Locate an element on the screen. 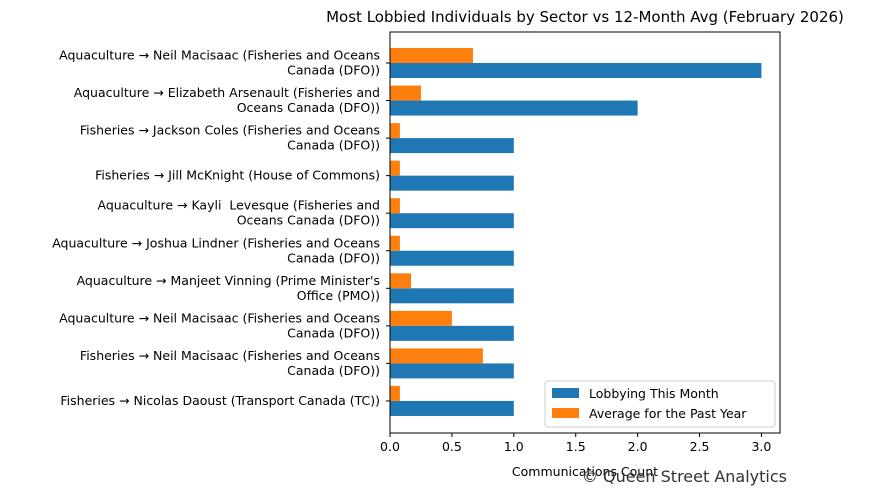 This screenshot has width=888, height=496. x-tick-label: 0.0 is located at coordinates (390, 446).